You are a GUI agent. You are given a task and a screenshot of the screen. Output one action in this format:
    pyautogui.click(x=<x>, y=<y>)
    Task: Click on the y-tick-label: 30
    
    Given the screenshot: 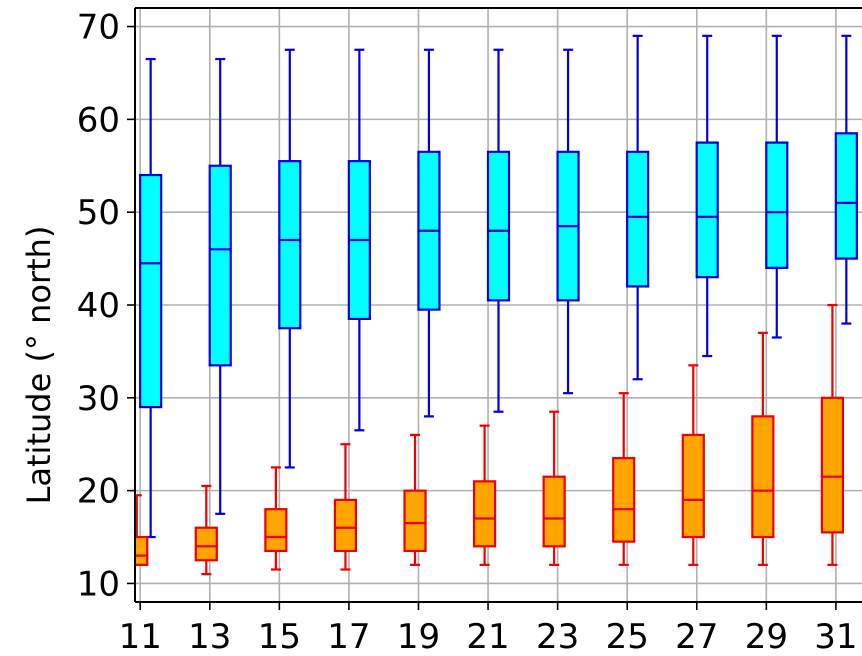 What is the action you would take?
    pyautogui.click(x=98, y=399)
    